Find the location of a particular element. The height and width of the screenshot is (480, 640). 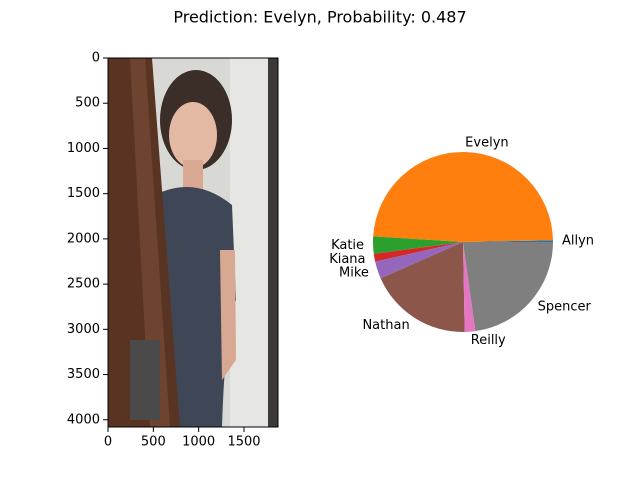

pie-label: Mike is located at coordinates (354, 272).